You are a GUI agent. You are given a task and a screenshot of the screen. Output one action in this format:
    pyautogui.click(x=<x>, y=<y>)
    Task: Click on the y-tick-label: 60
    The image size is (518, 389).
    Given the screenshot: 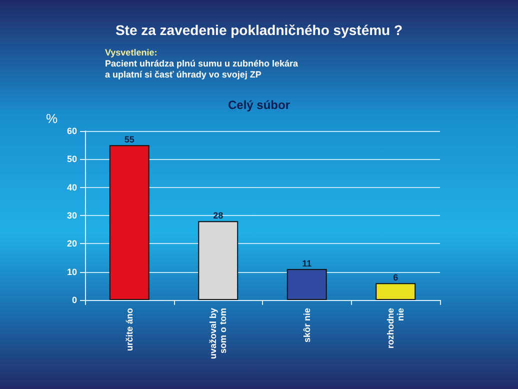 What is the action you would take?
    pyautogui.click(x=71, y=131)
    